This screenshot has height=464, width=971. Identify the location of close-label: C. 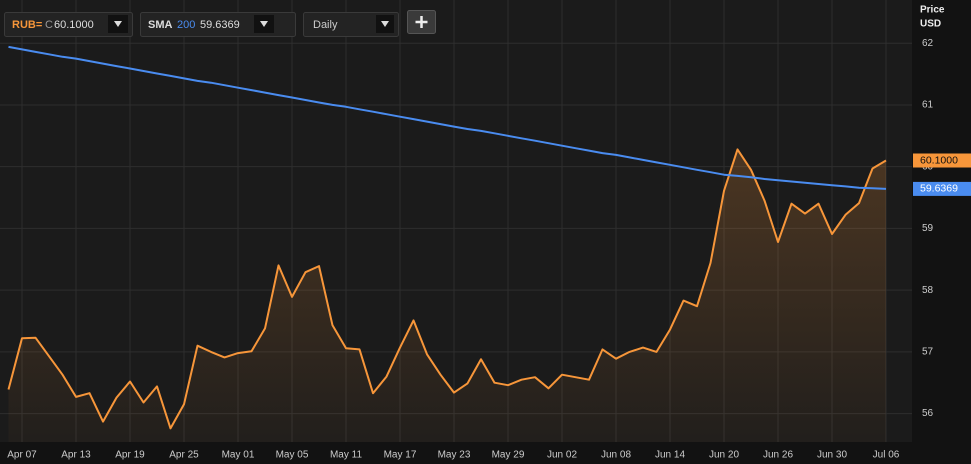
(49, 25).